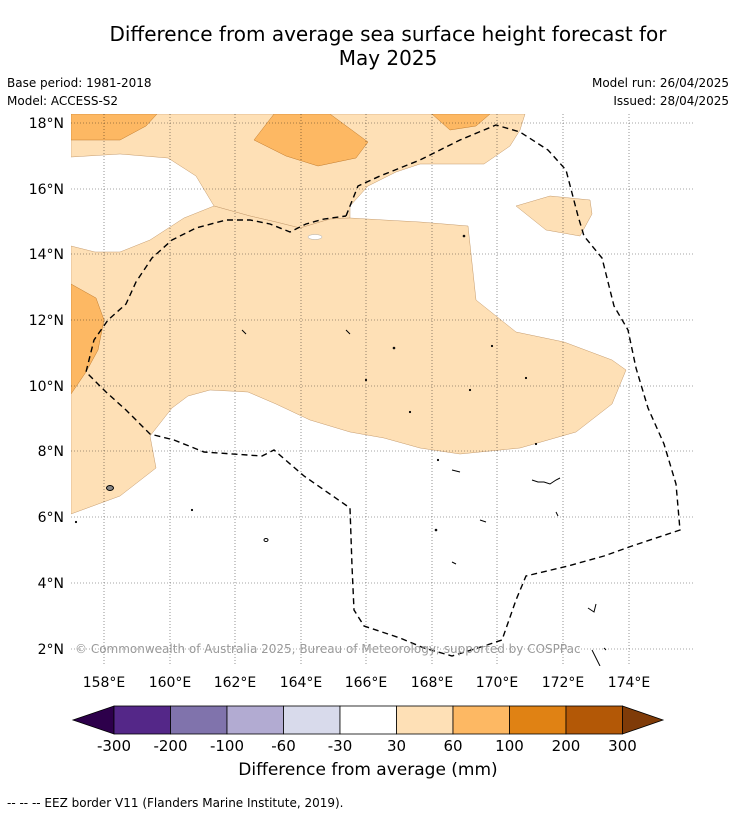 Image resolution: width=736 pixels, height=816 pixels. What do you see at coordinates (368, 770) in the screenshot?
I see `colorbar-label: Difference from average (mm)` at bounding box center [368, 770].